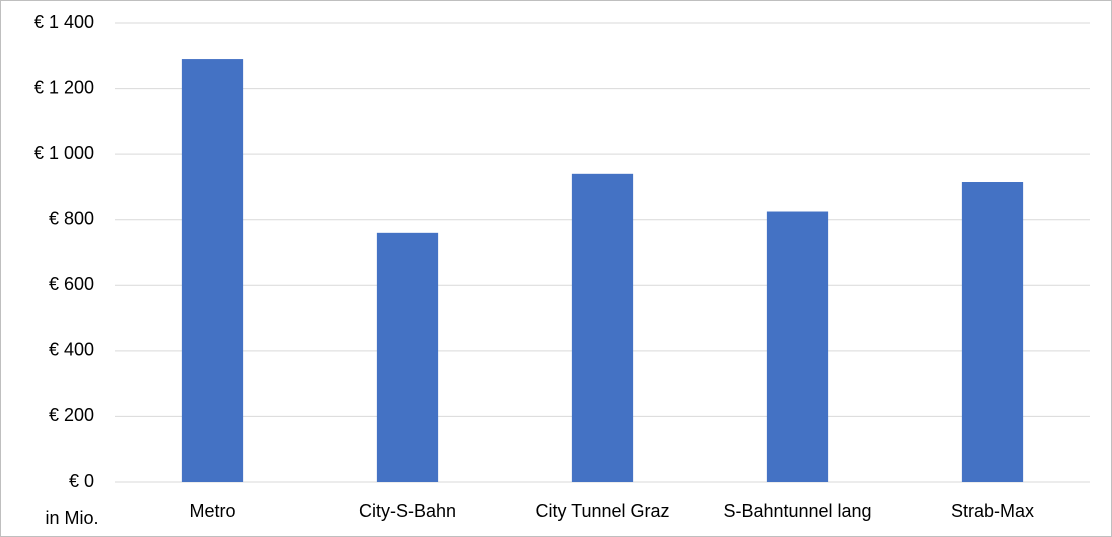 The image size is (1112, 537). I want to click on y-axis-unit-label: in Mio., so click(71, 518).